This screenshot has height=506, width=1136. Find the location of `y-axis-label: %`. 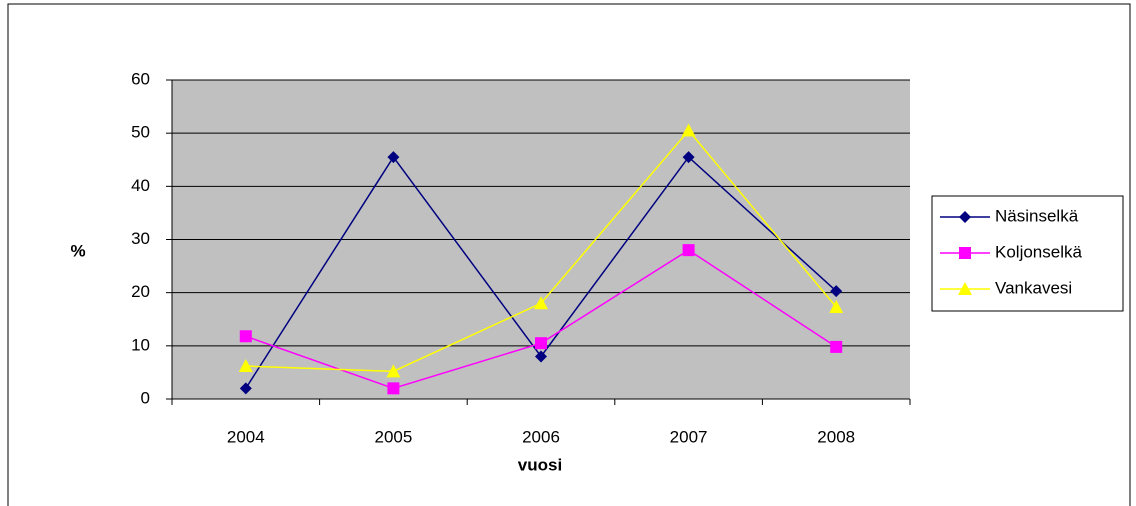

y-axis-label: % is located at coordinates (77, 250).